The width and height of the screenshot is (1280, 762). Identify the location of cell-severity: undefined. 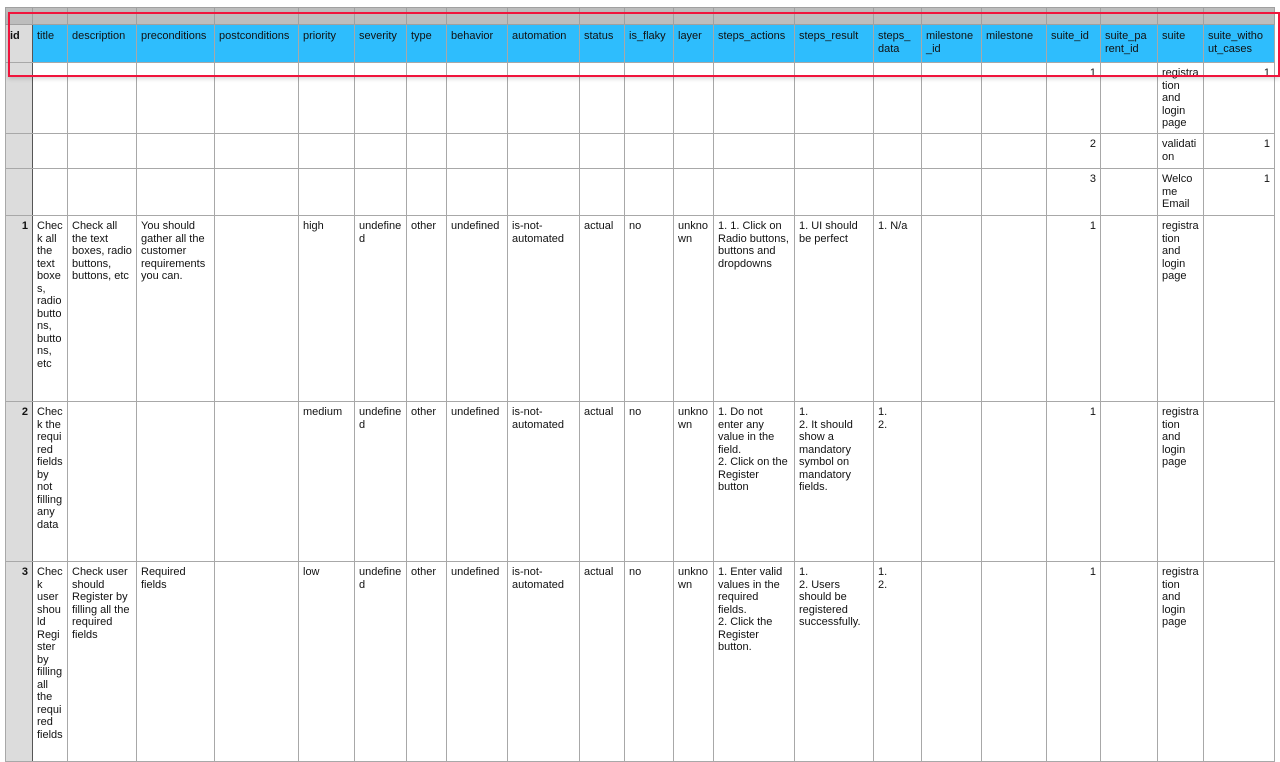
(380, 481).